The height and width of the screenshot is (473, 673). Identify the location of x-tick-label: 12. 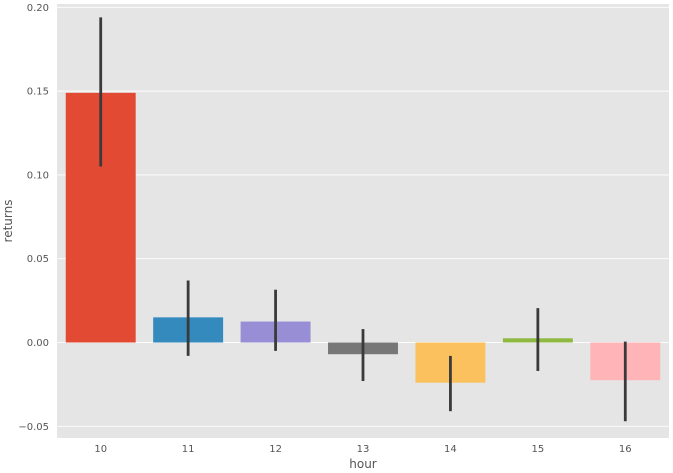
(275, 449).